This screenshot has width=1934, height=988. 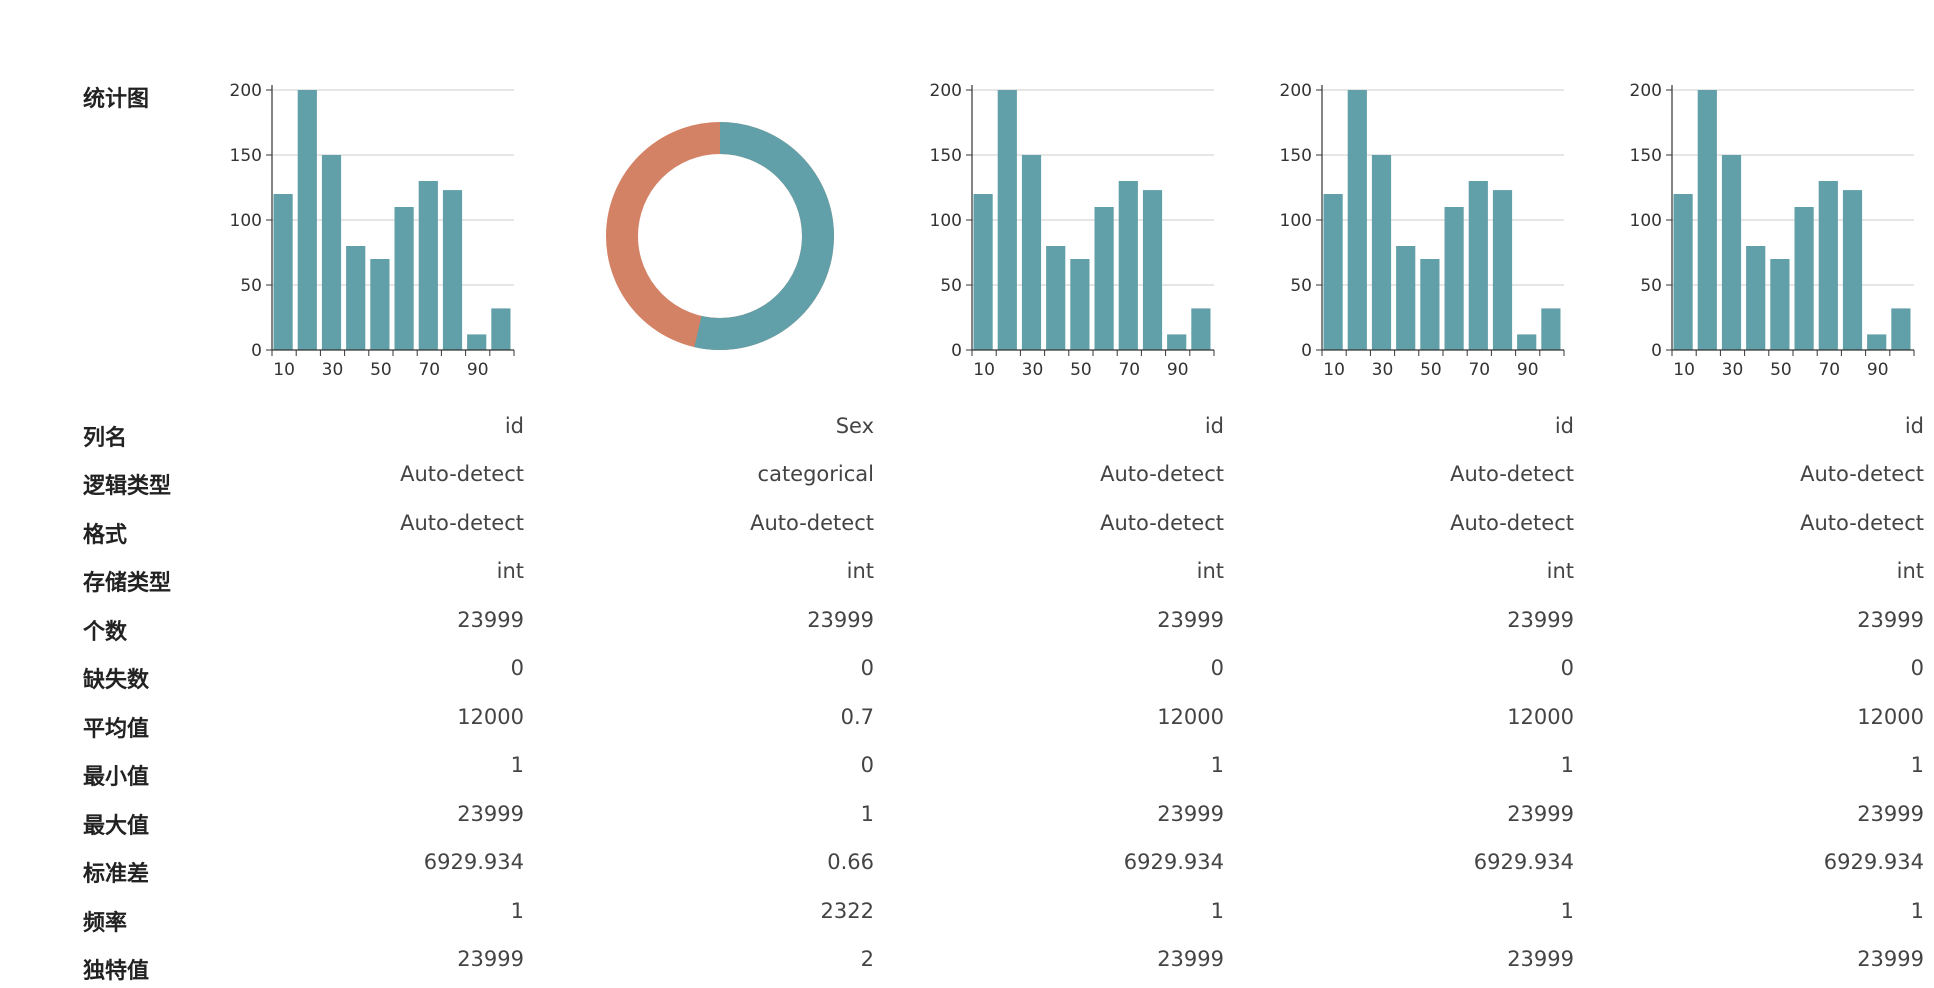 I want to click on donut-chart, so click(x=726, y=220).